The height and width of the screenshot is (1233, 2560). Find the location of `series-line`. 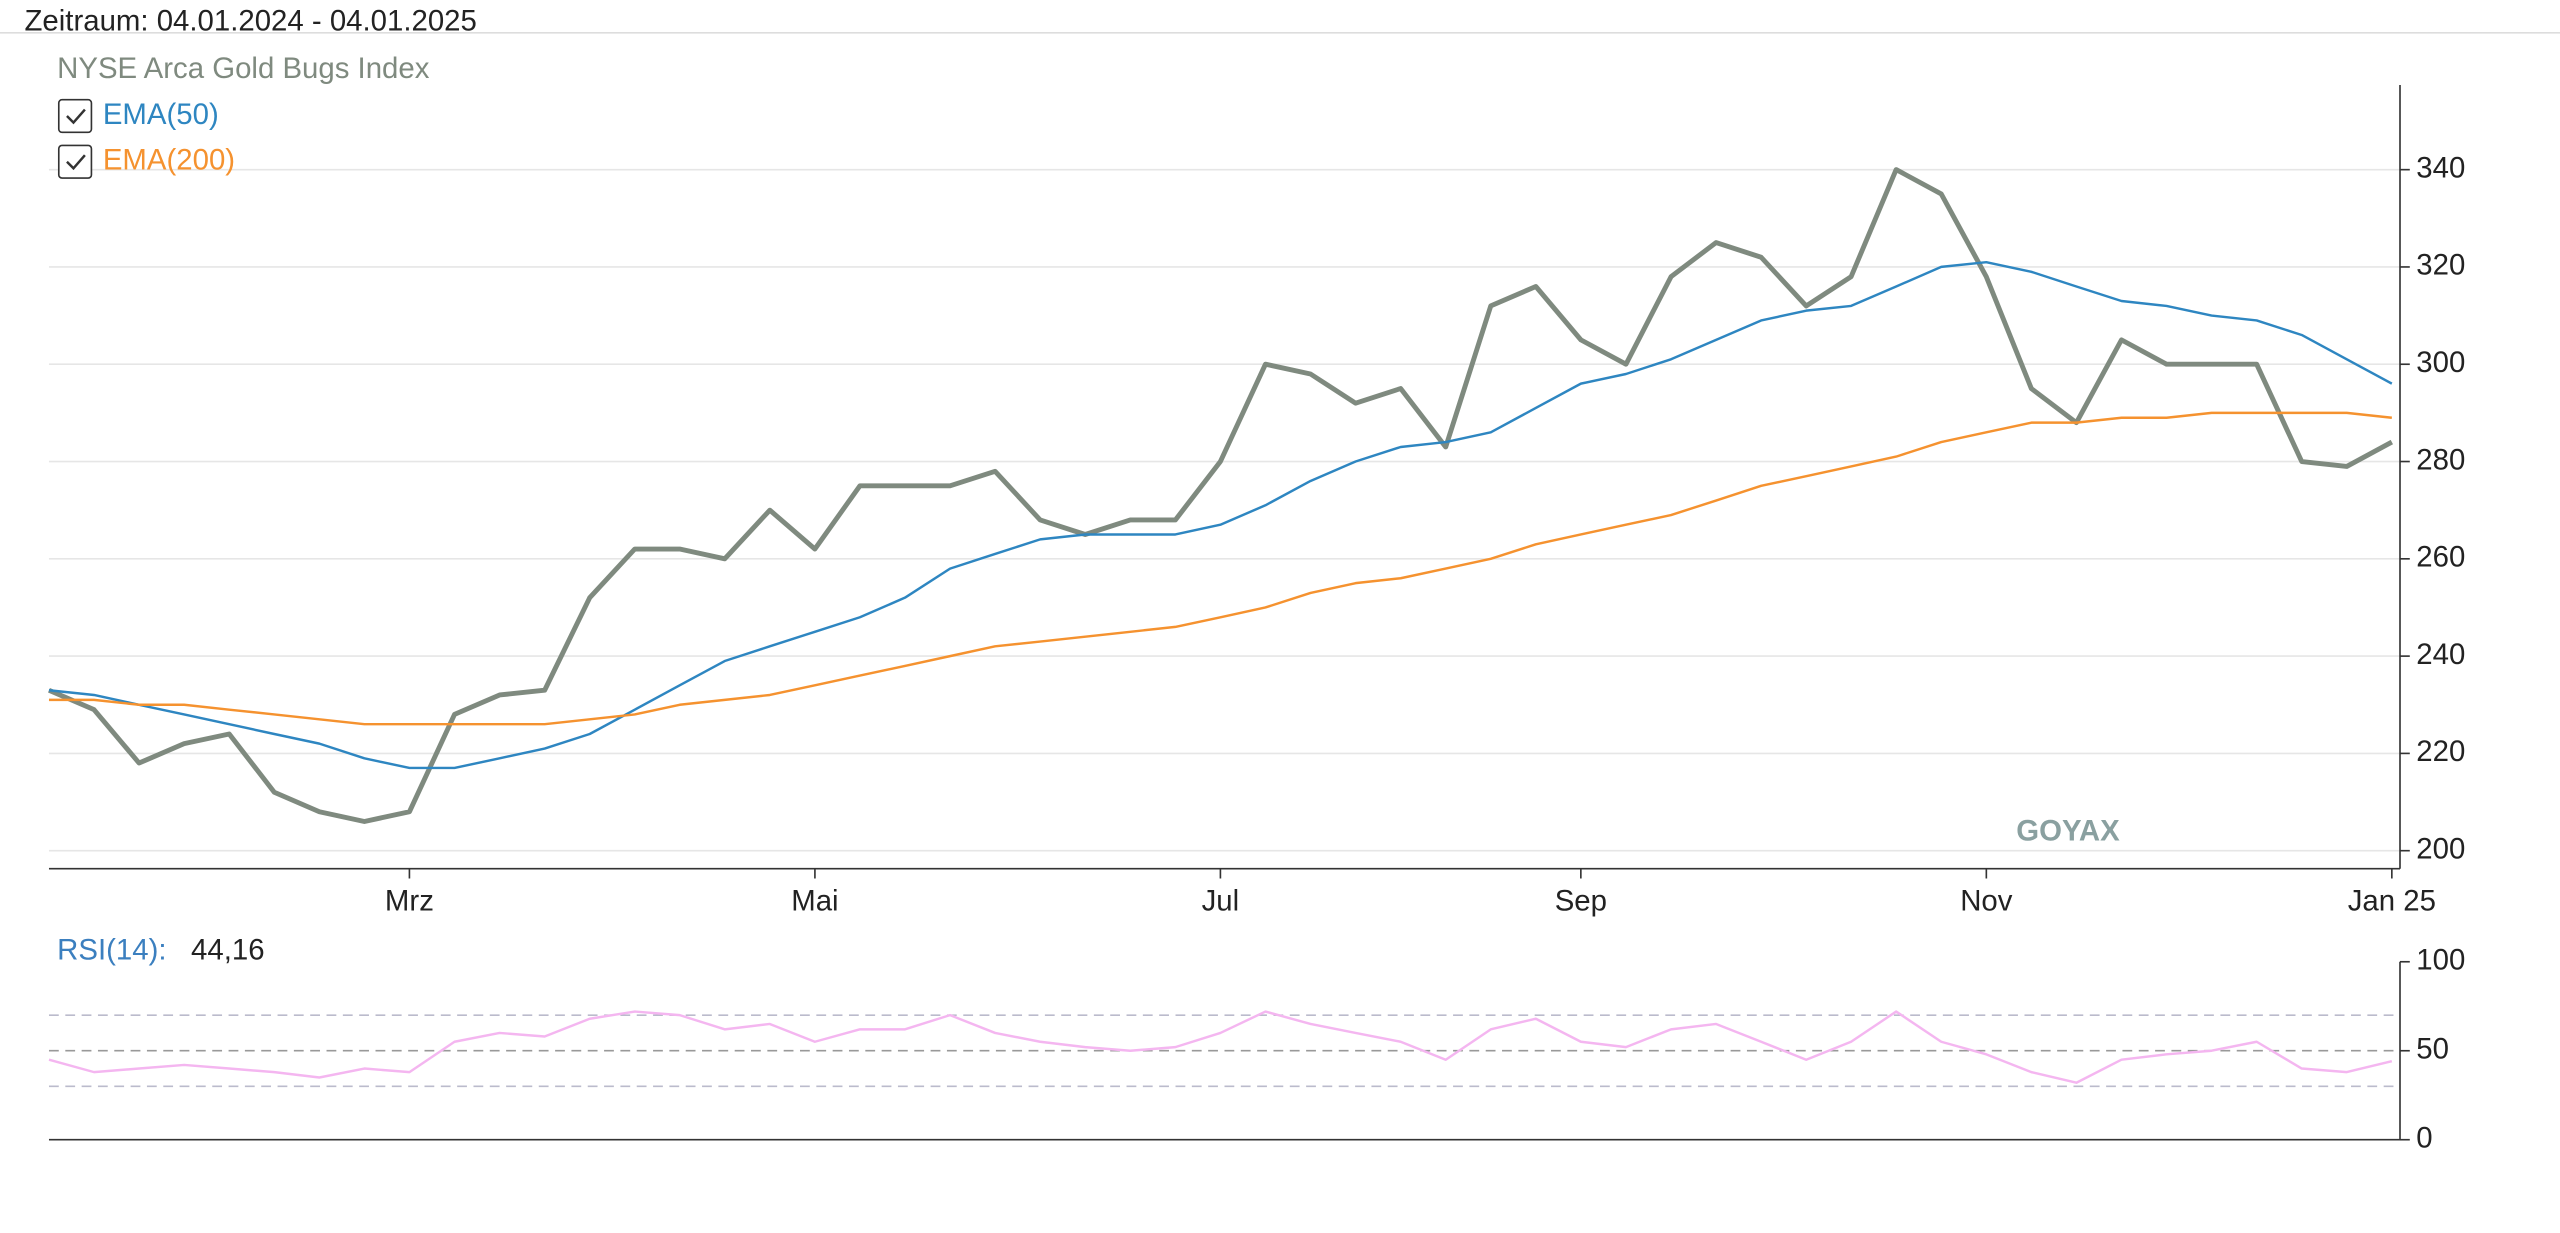

series-line is located at coordinates (1220, 1047).